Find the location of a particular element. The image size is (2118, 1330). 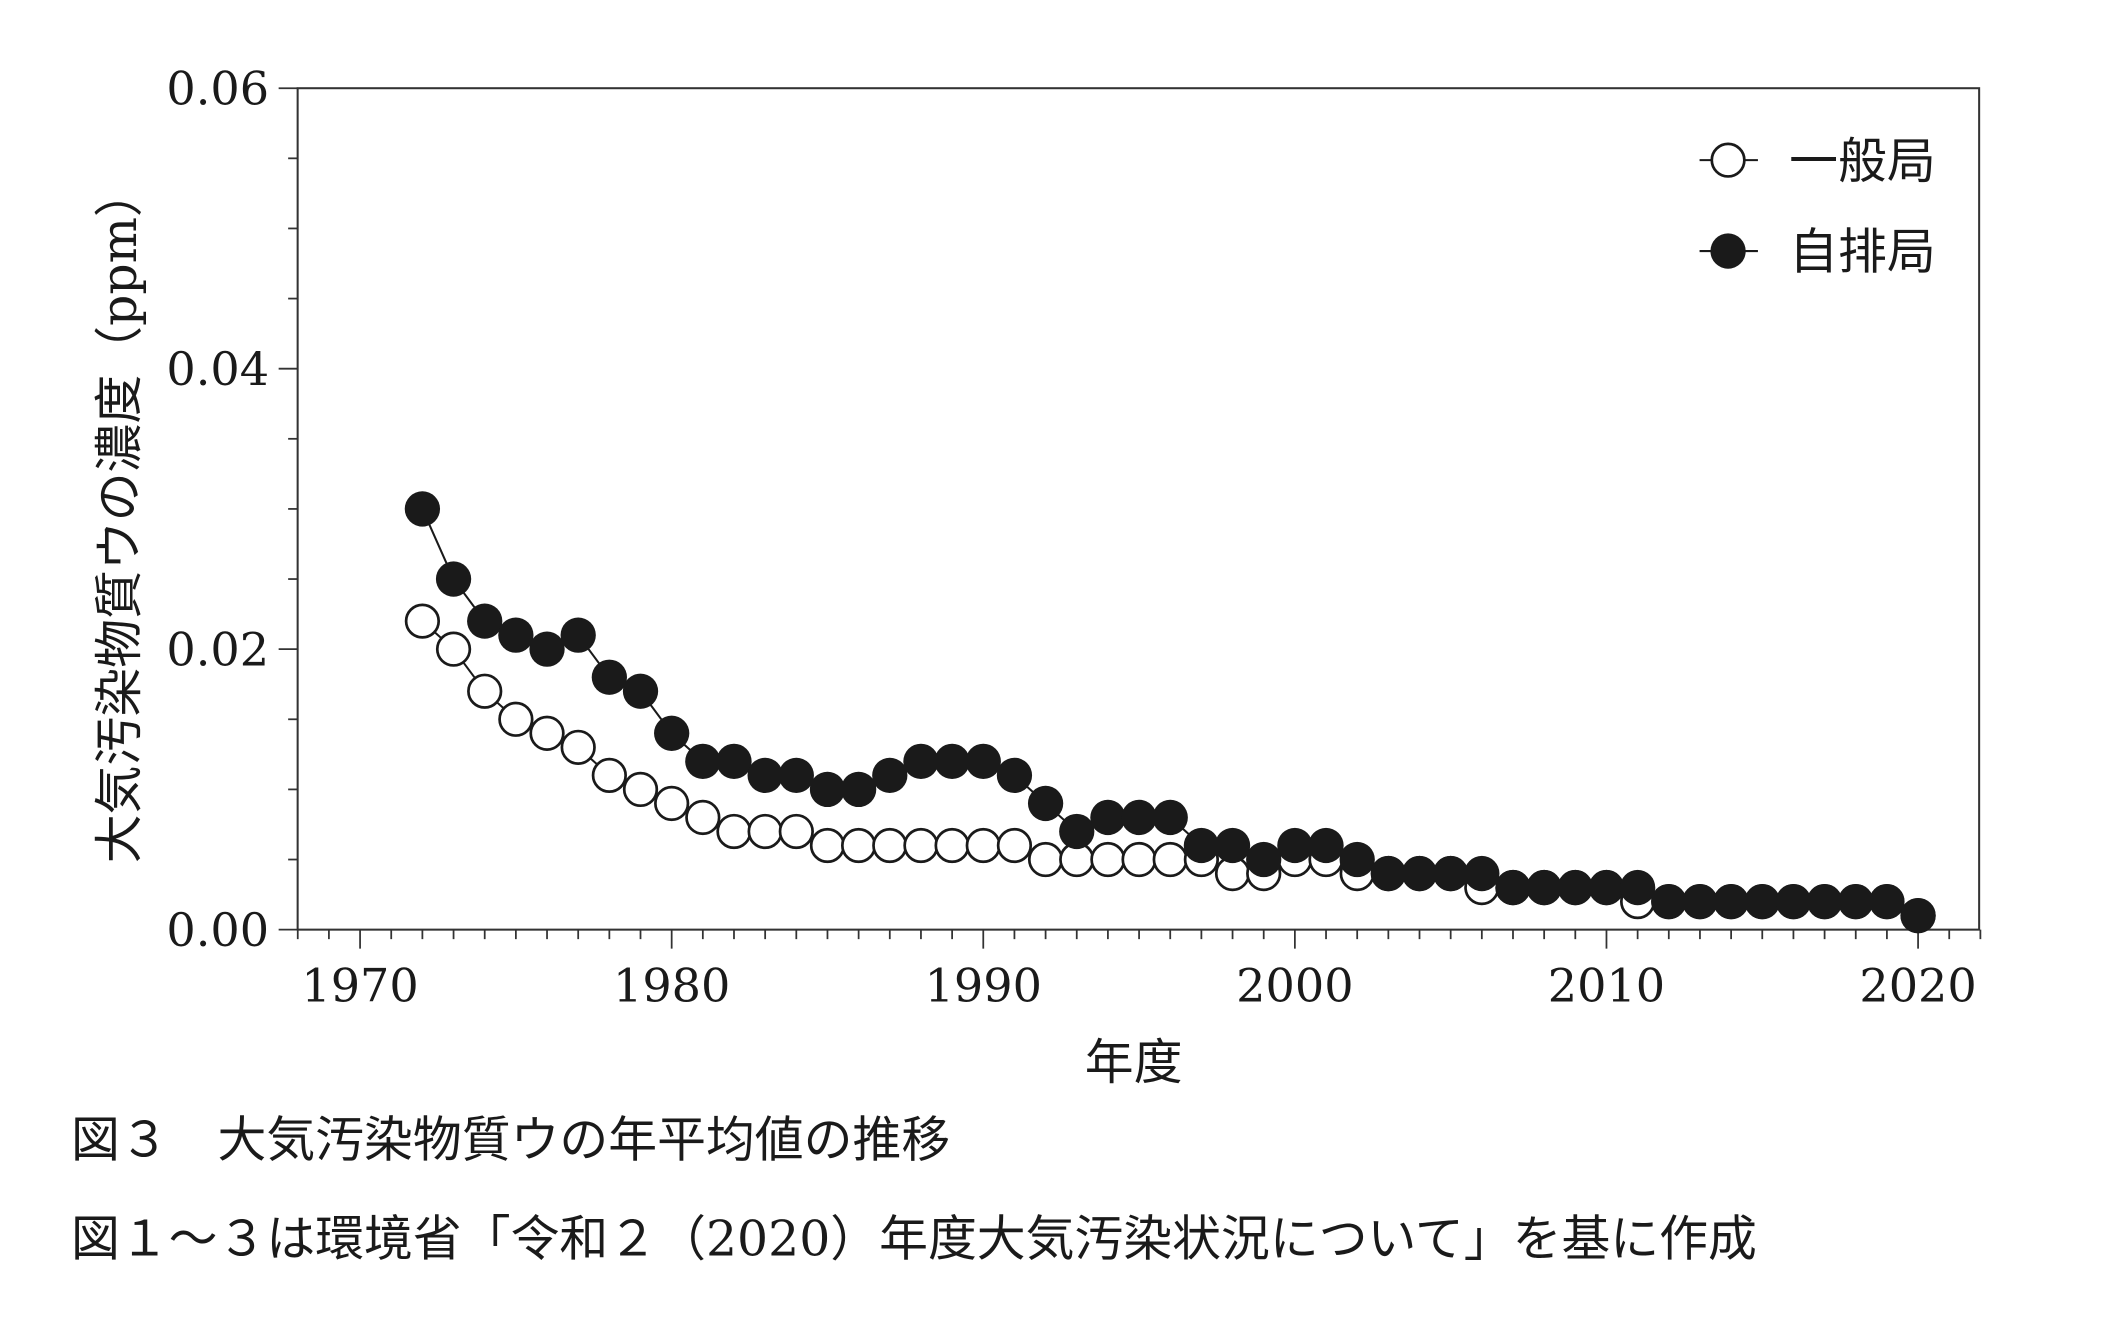

legend-label-ippan: 一般局 is located at coordinates (1862, 161).